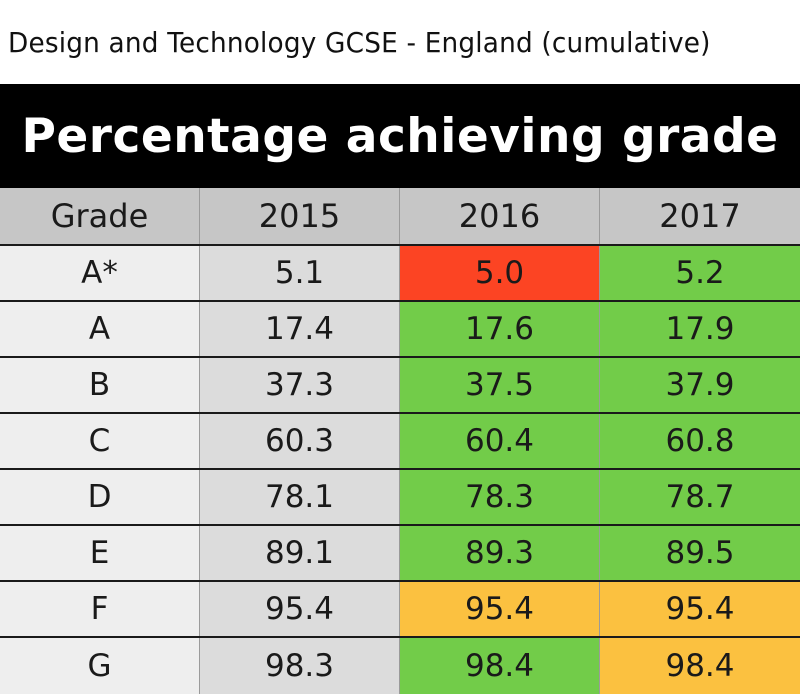 This screenshot has width=800, height=696. I want to click on table-row: E 89.1 89.3 89.5, so click(400, 554).